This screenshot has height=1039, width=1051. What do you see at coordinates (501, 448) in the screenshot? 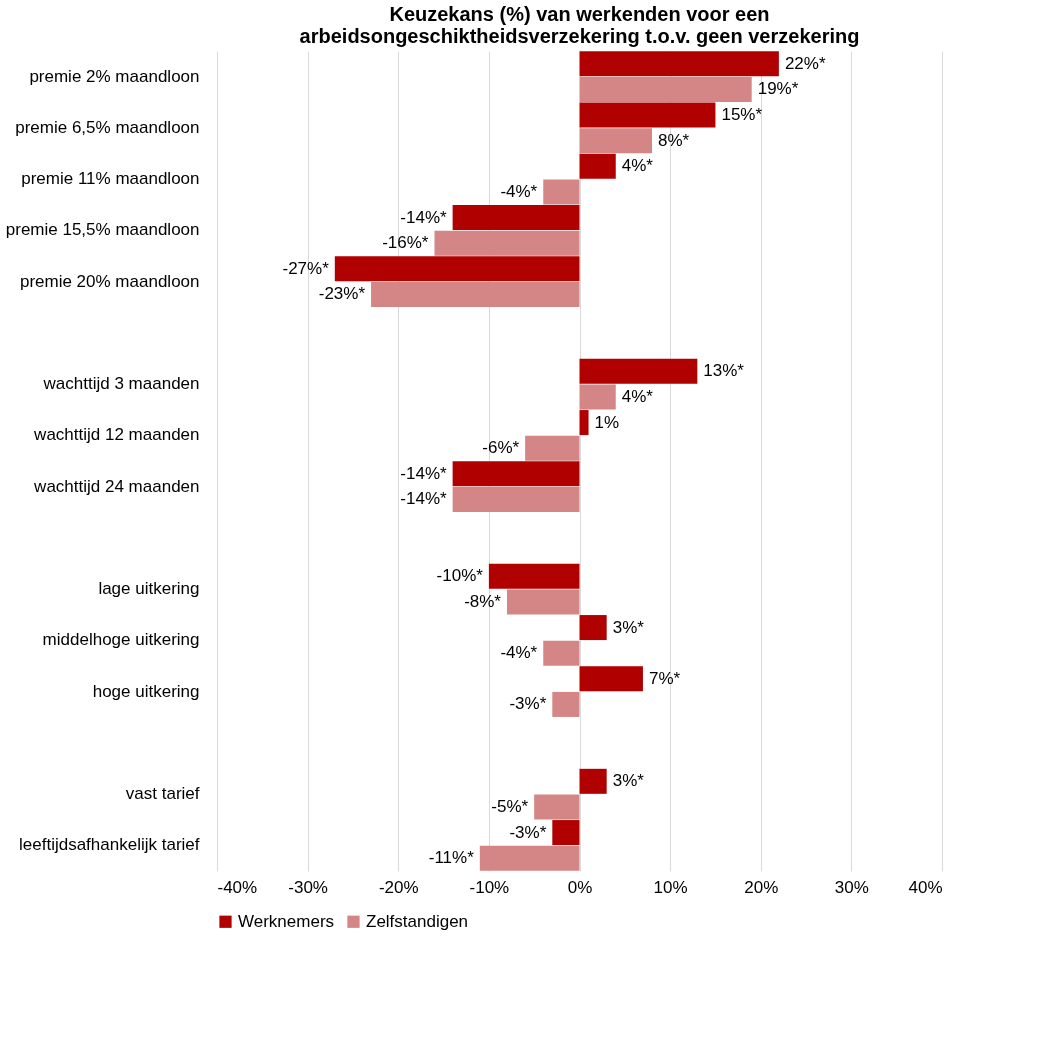
I see `data-label: -6%*` at bounding box center [501, 448].